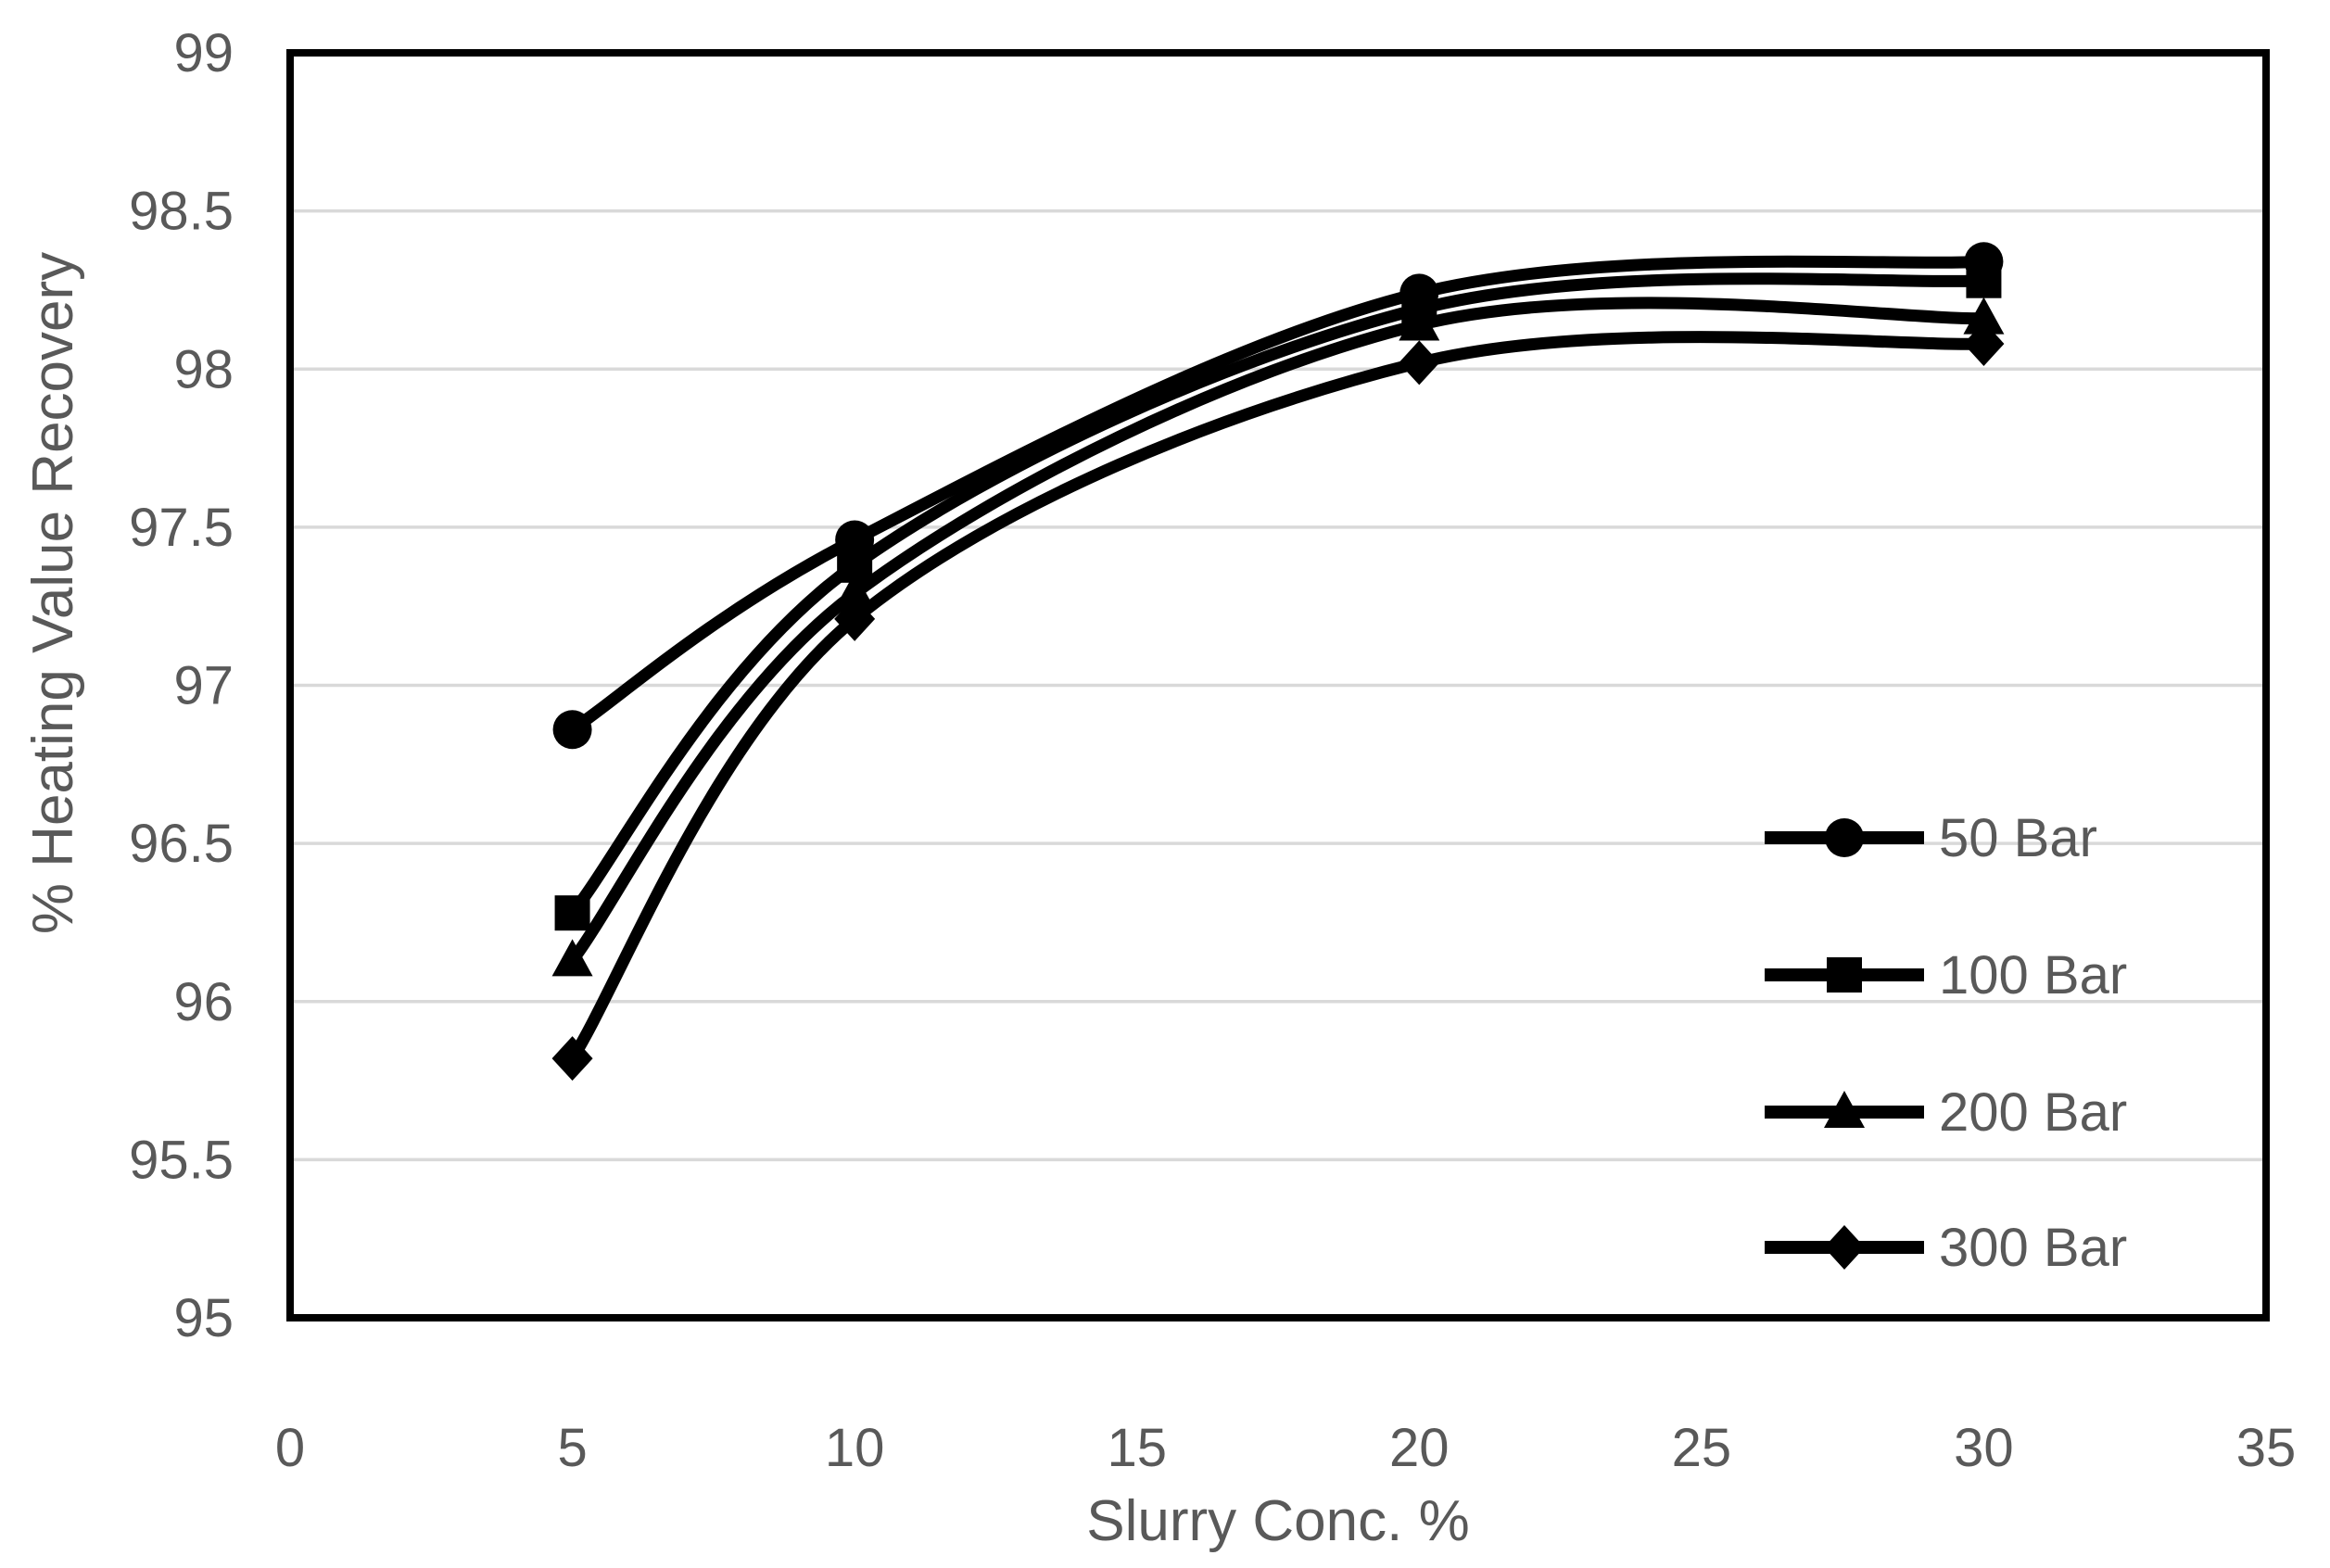  I want to click on legend-marker-300-bar, so click(1844, 1247).